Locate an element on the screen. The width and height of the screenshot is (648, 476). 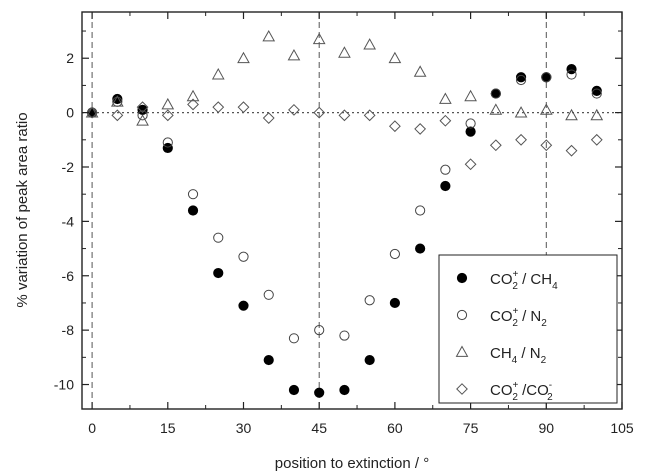
y-tick-label: -6 is located at coordinates (68, 276).